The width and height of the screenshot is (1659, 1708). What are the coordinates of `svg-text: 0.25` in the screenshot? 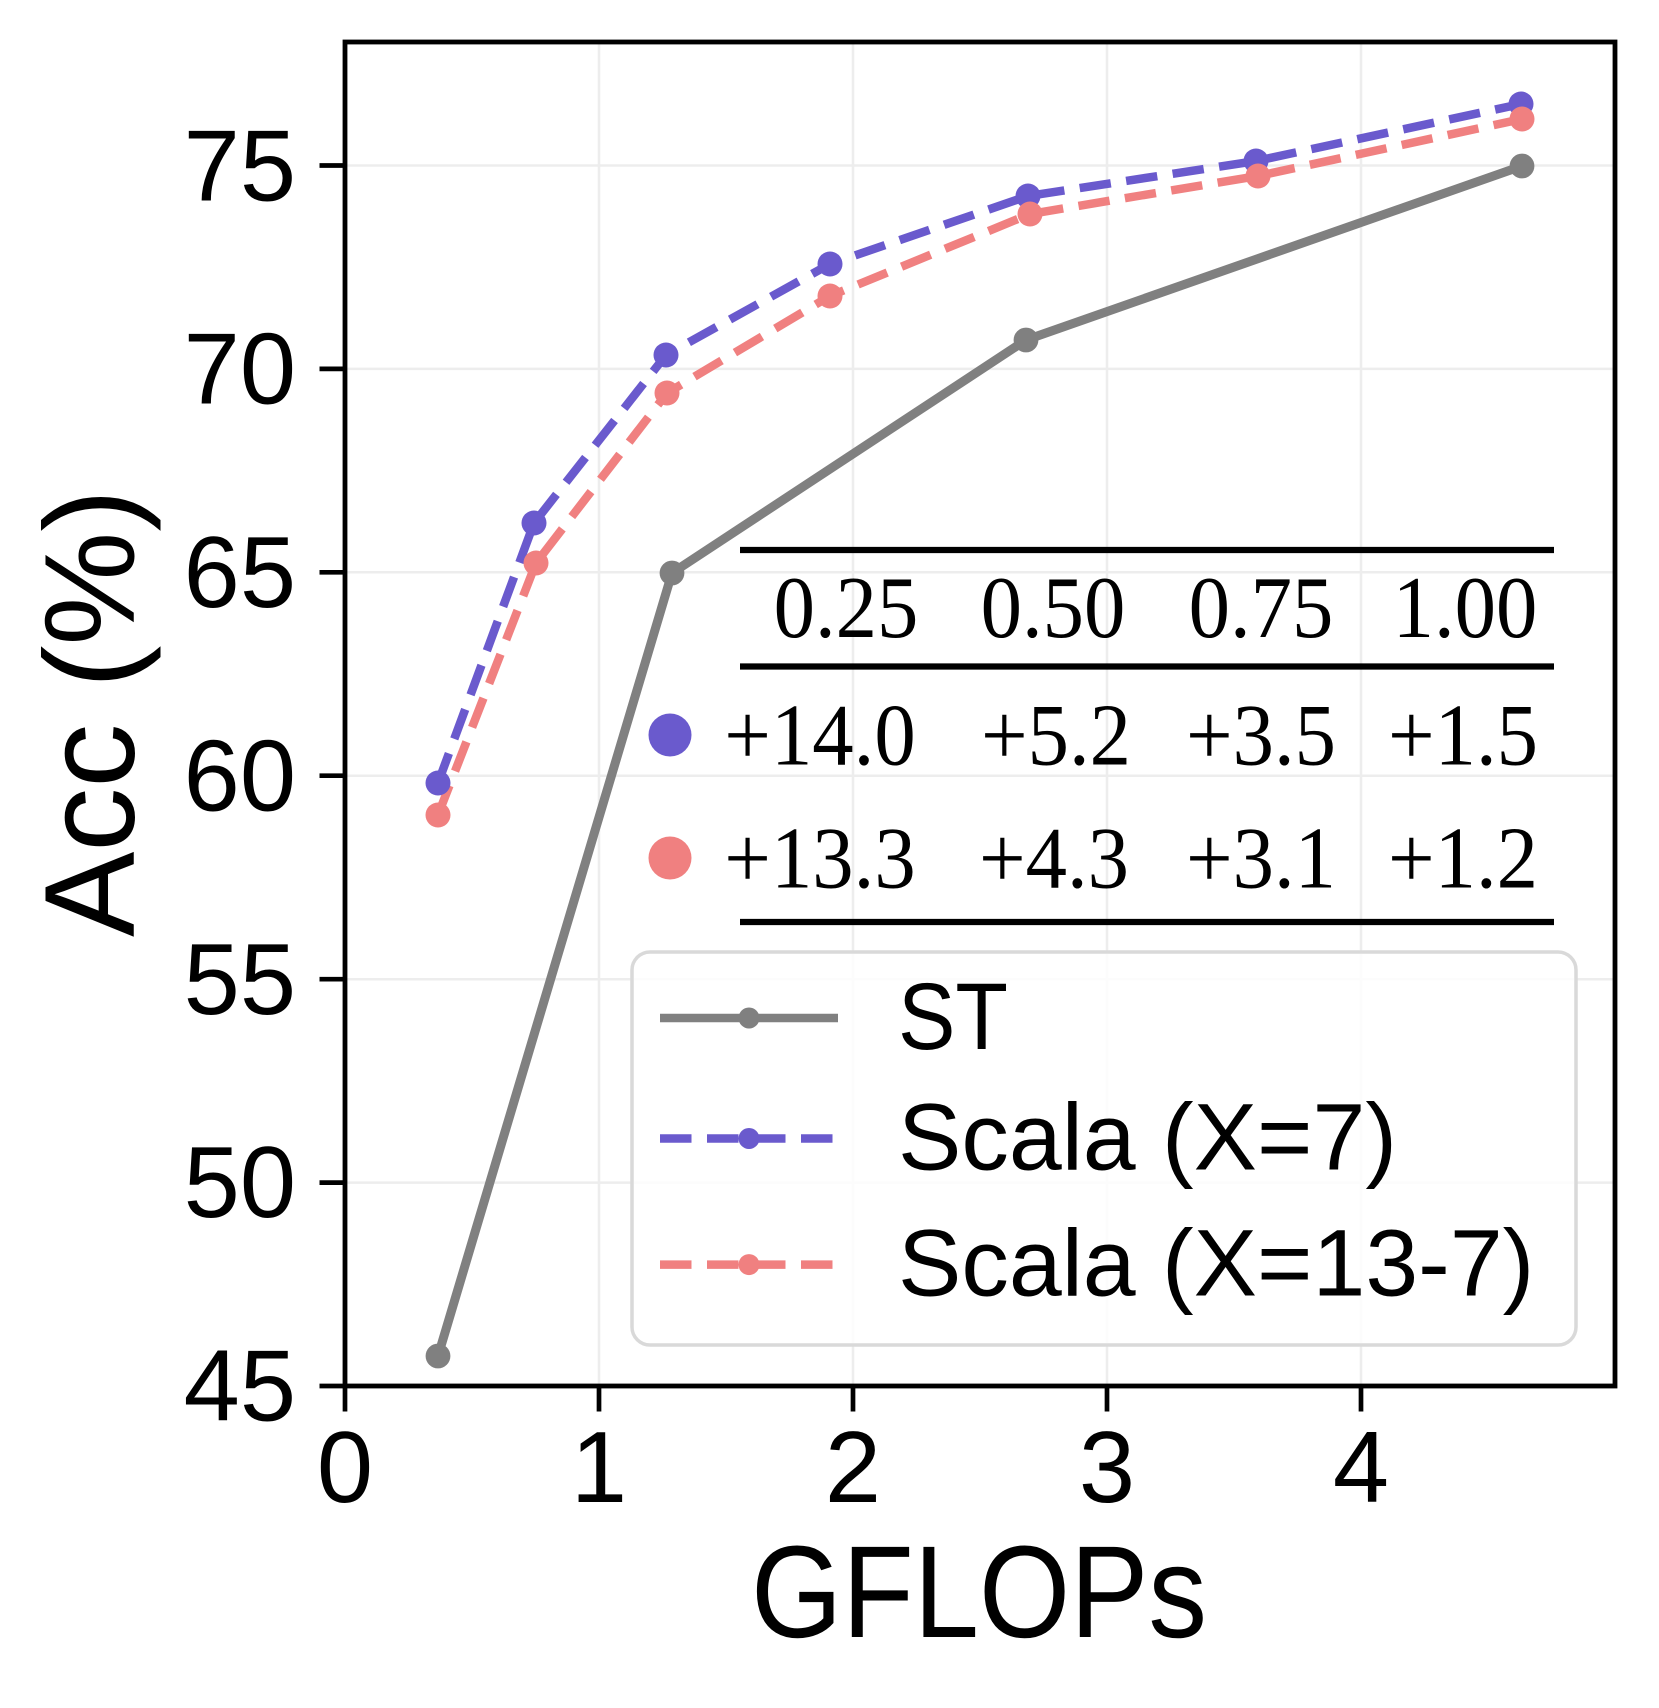 It's located at (846, 608).